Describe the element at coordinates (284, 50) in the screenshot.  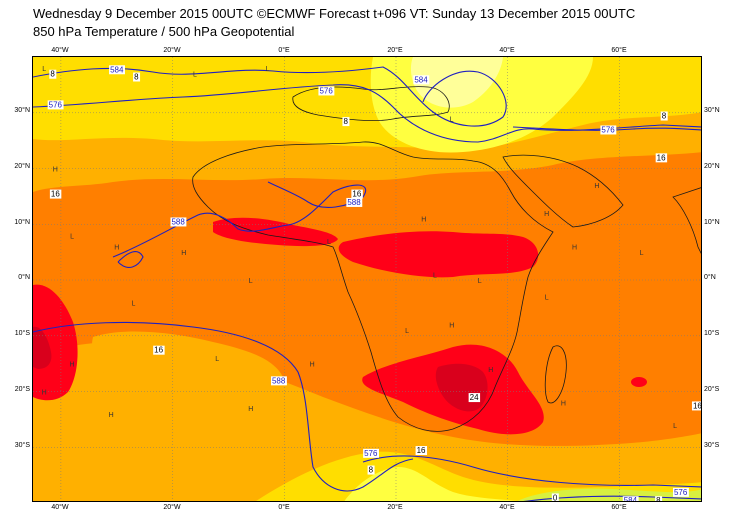
I see `lon-tick-top: 0°E` at that location.